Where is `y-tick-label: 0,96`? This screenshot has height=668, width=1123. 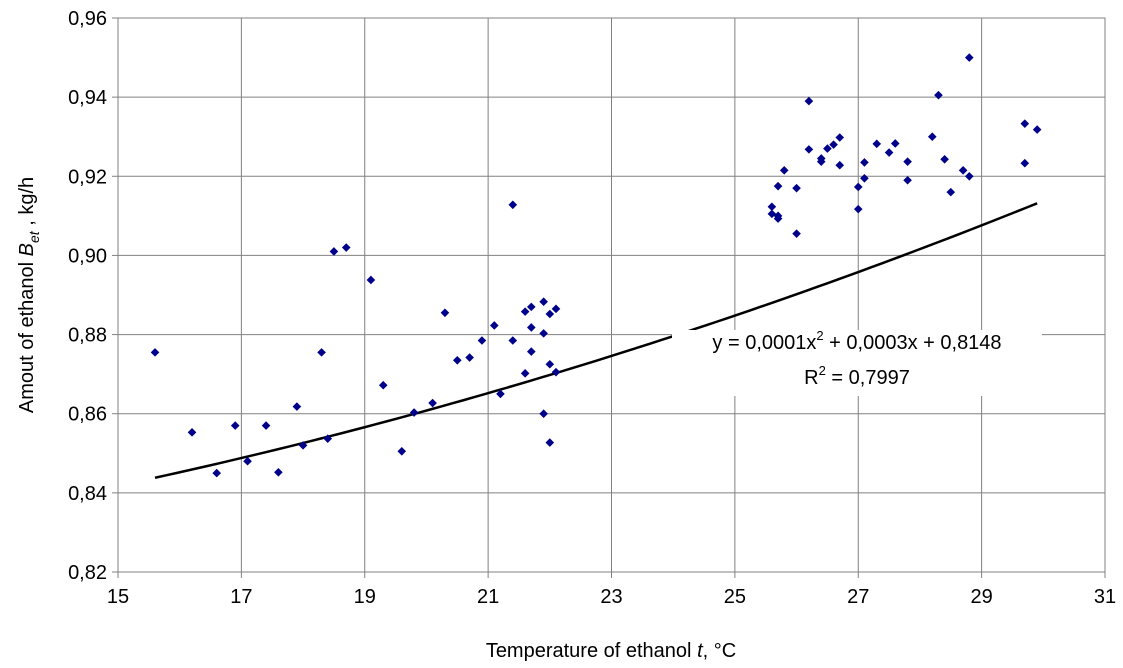 y-tick-label: 0,96 is located at coordinates (87, 19).